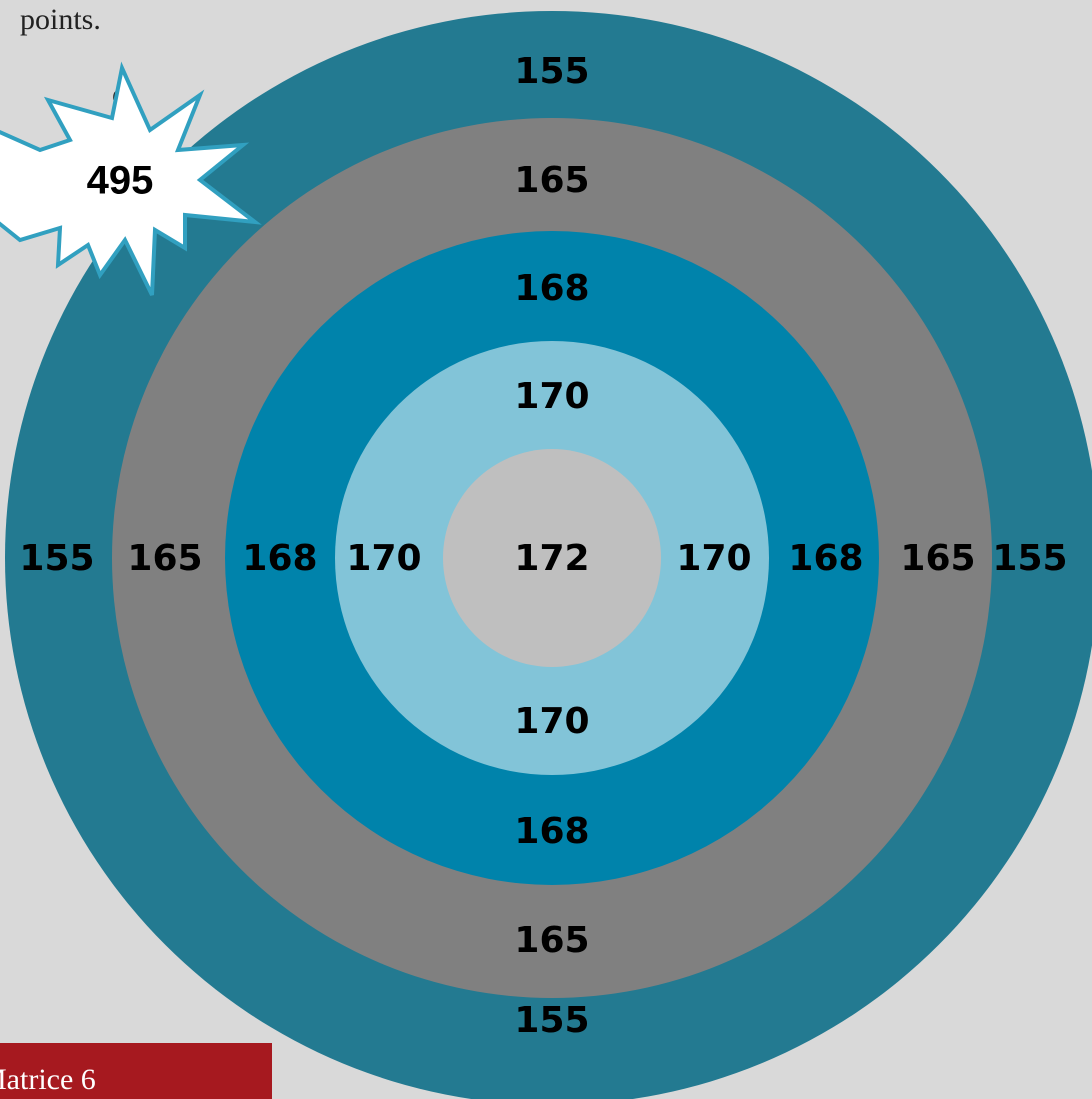 This screenshot has height=1099, width=1092. Describe the element at coordinates (120, 181) in the screenshot. I see `badge-value: 495` at that location.